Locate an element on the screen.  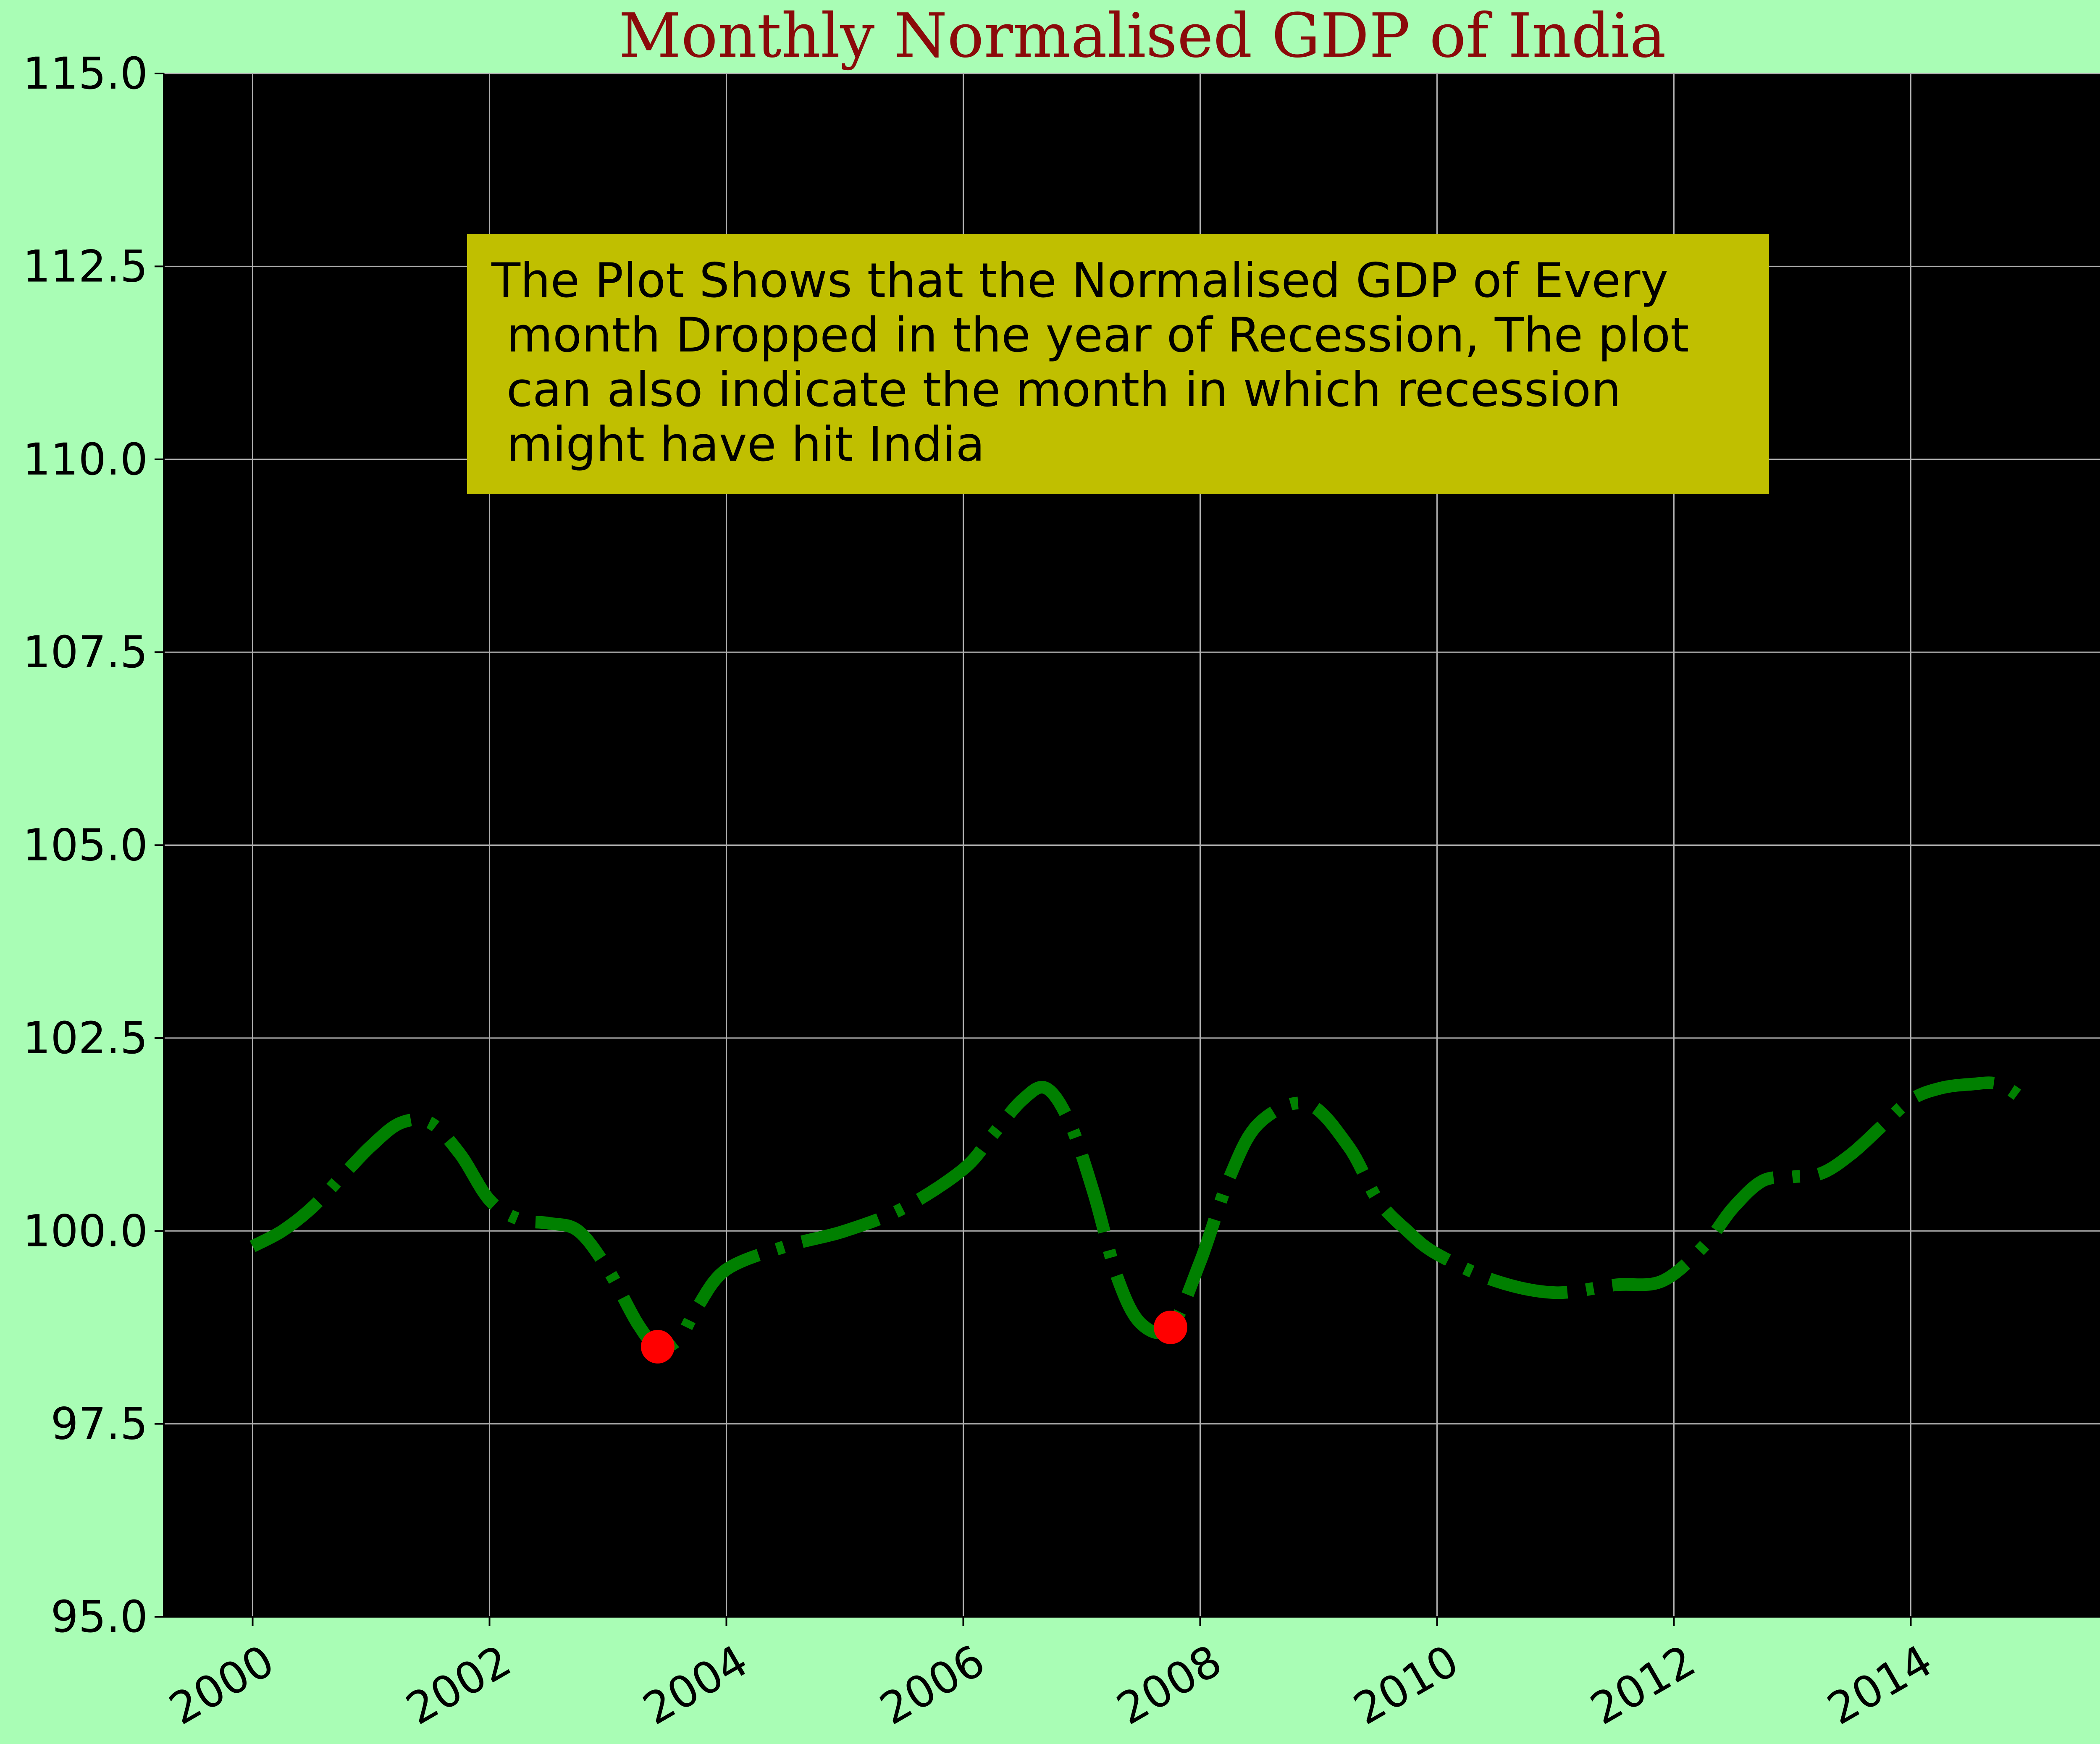
chart-title: Monthly Normalised GDP of India is located at coordinates (1142, 36).